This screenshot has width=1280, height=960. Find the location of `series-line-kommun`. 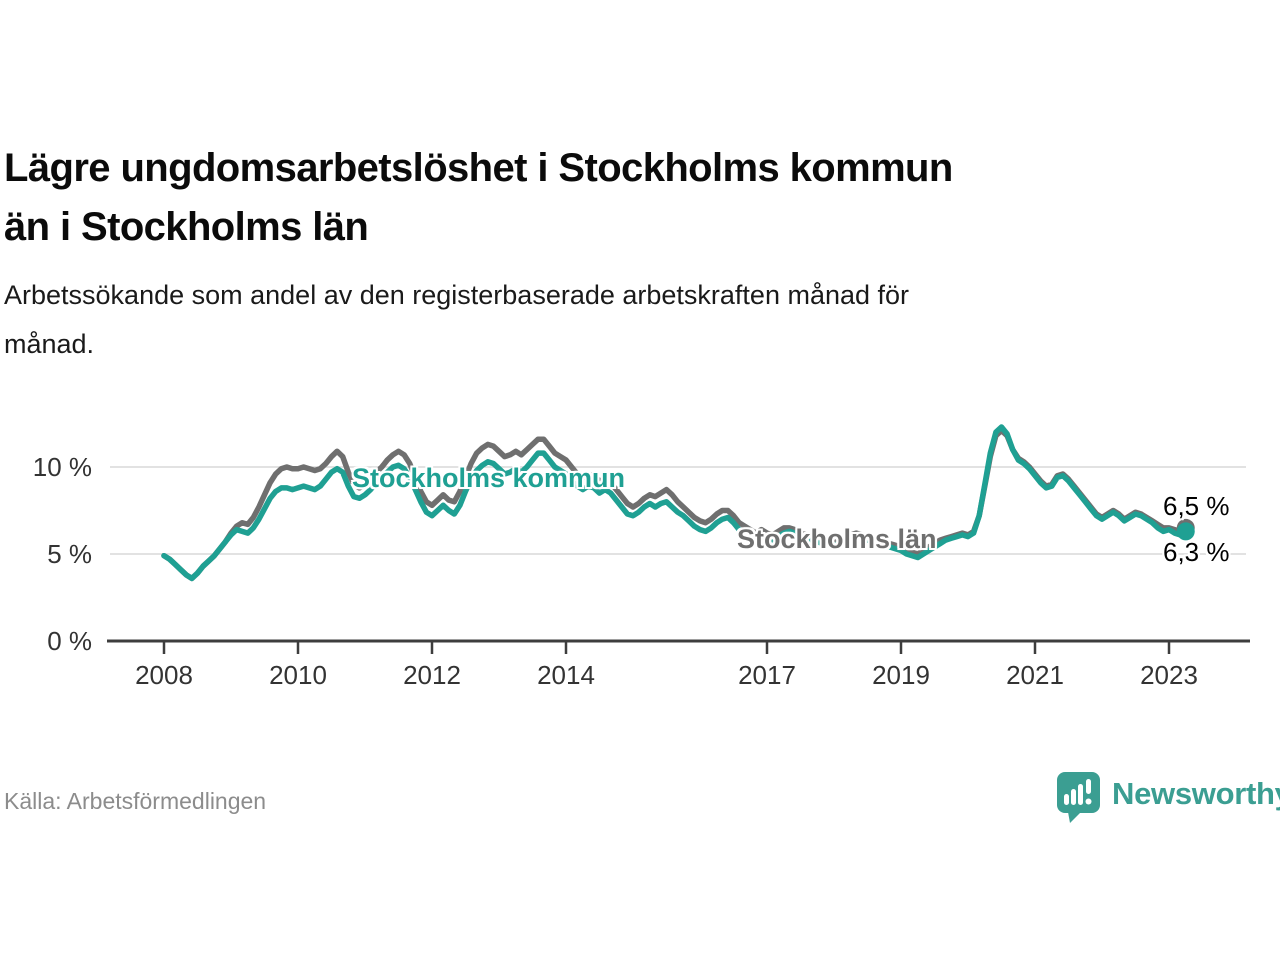

series-line-kommun is located at coordinates (675, 503).